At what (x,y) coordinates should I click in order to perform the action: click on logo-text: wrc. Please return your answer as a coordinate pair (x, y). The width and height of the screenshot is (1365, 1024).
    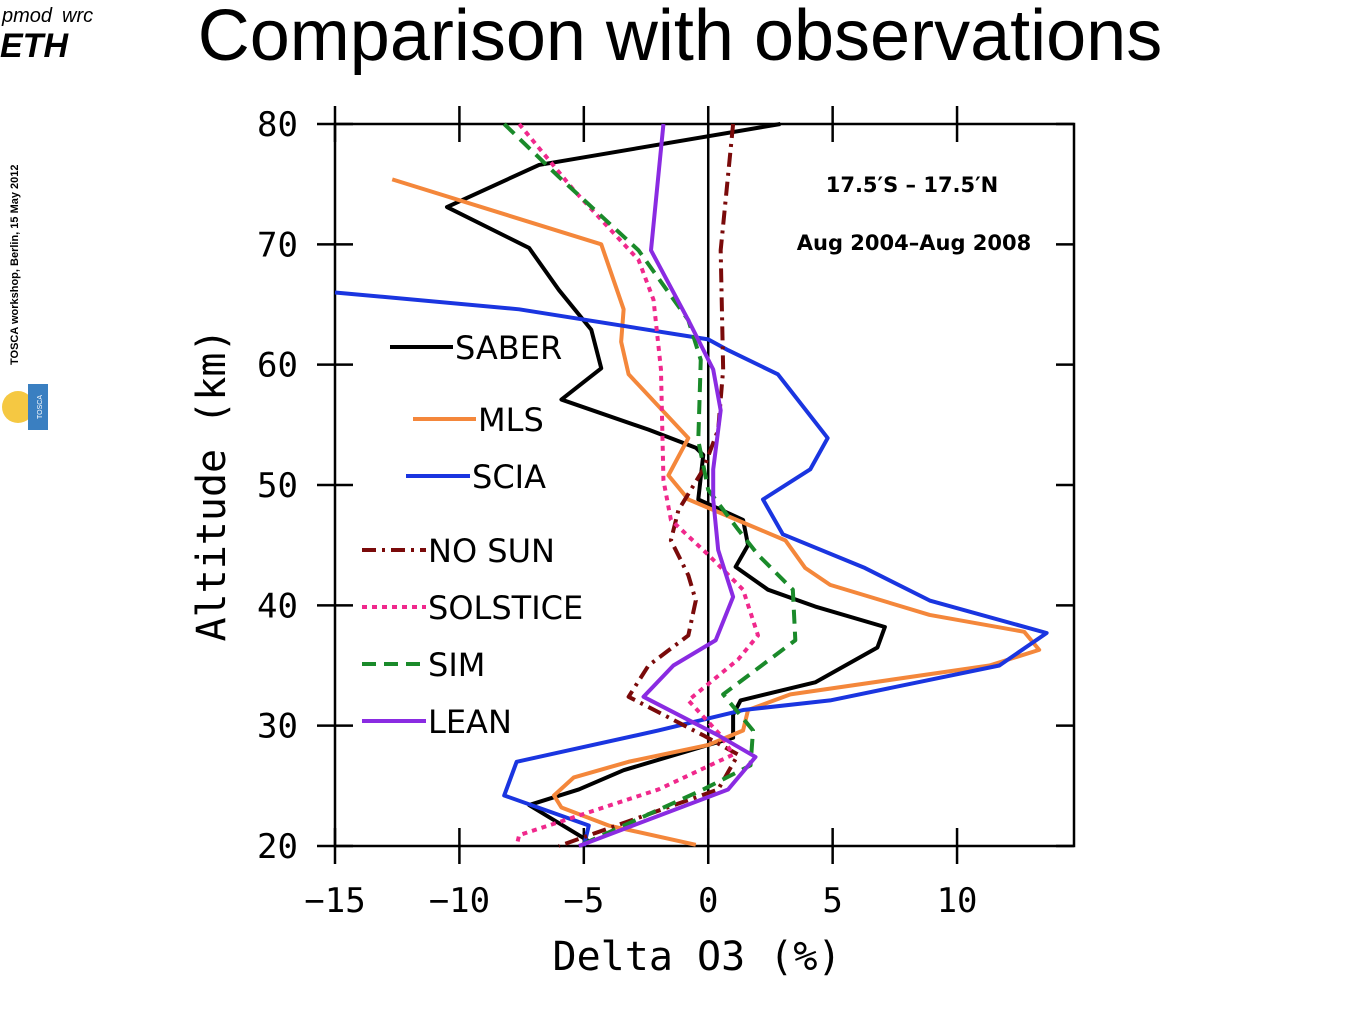
    Looking at the image, I should click on (77, 16).